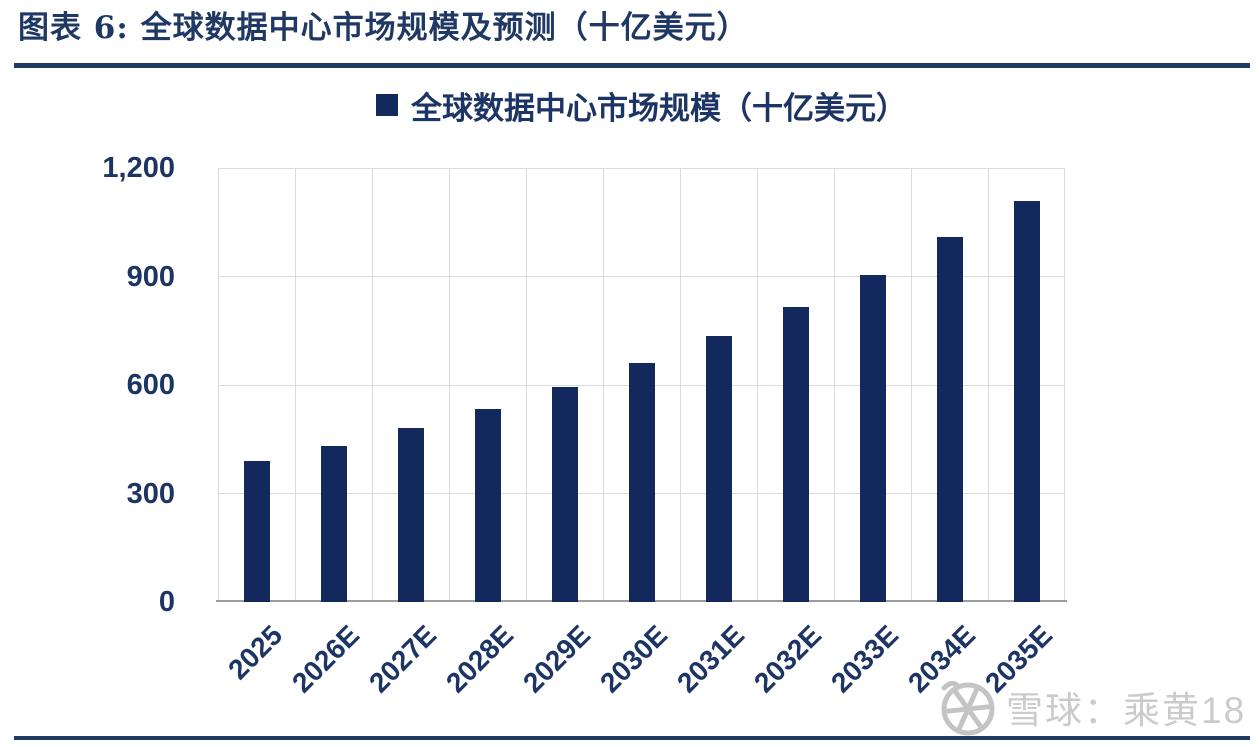 This screenshot has width=1260, height=747. I want to click on watermark: 雪球：乘黄18, so click(1091, 707).